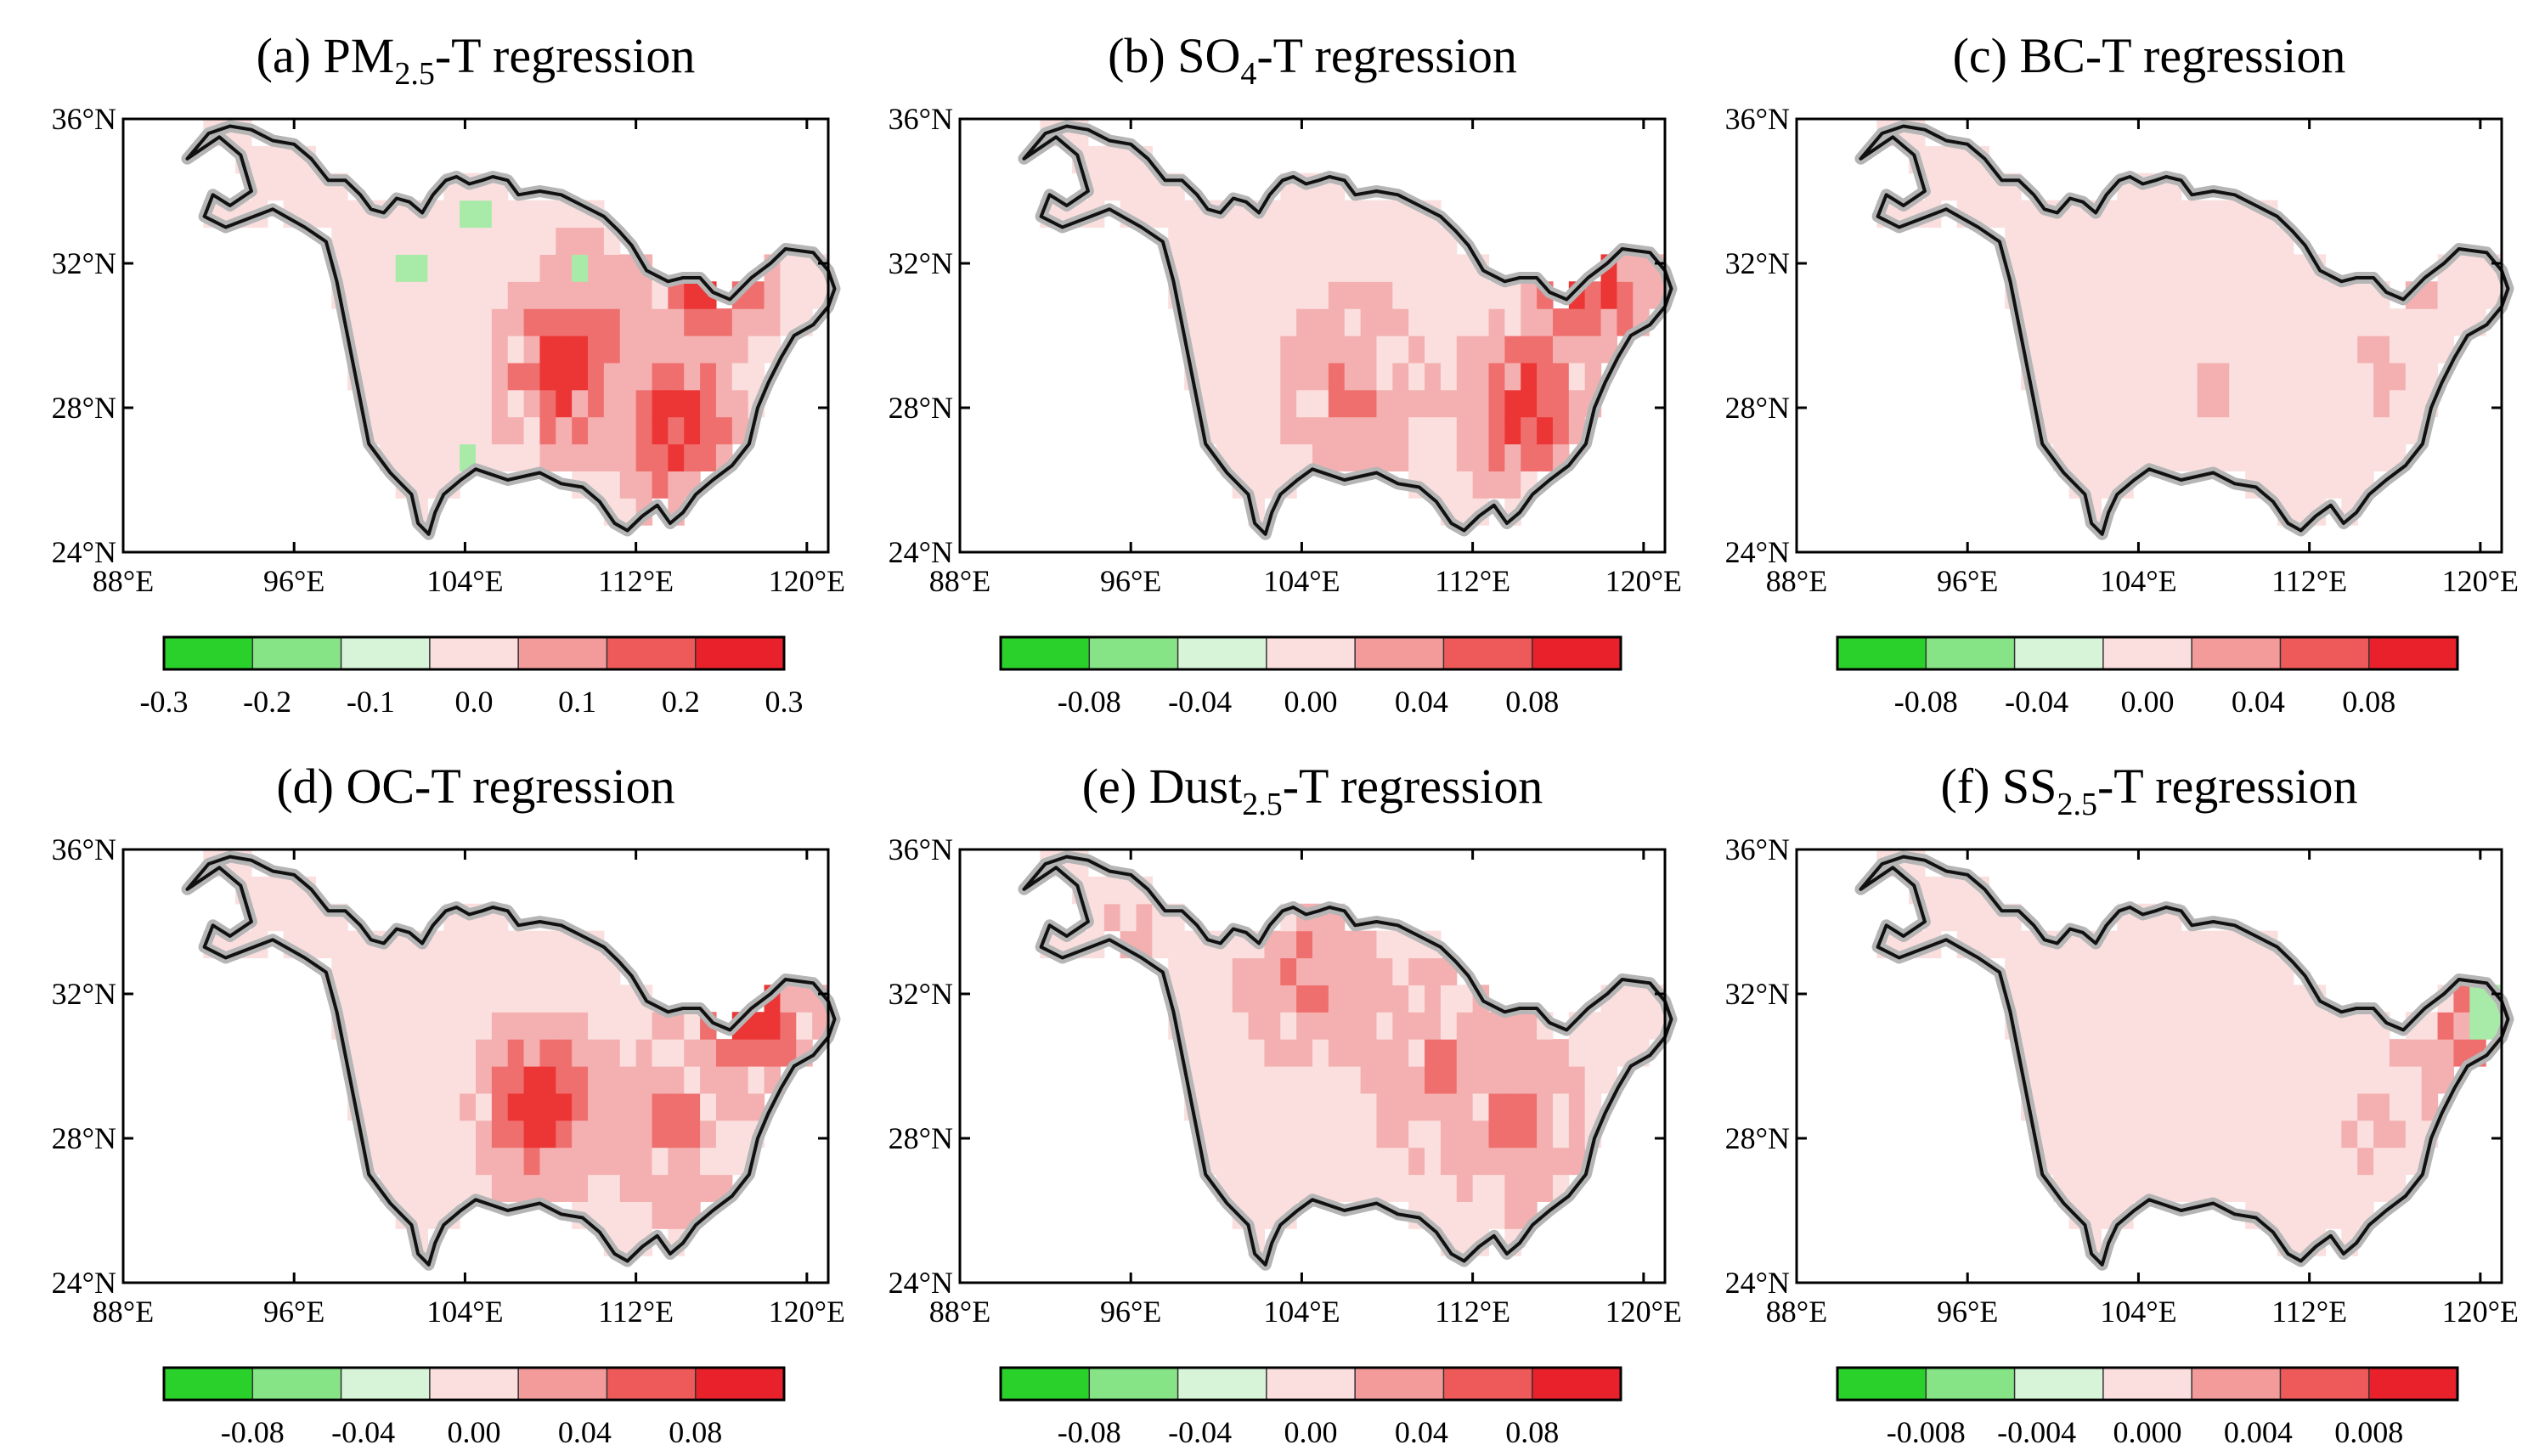 The width and height of the screenshot is (2528, 1456). I want to click on lat-label: 28°N, so click(921, 408).